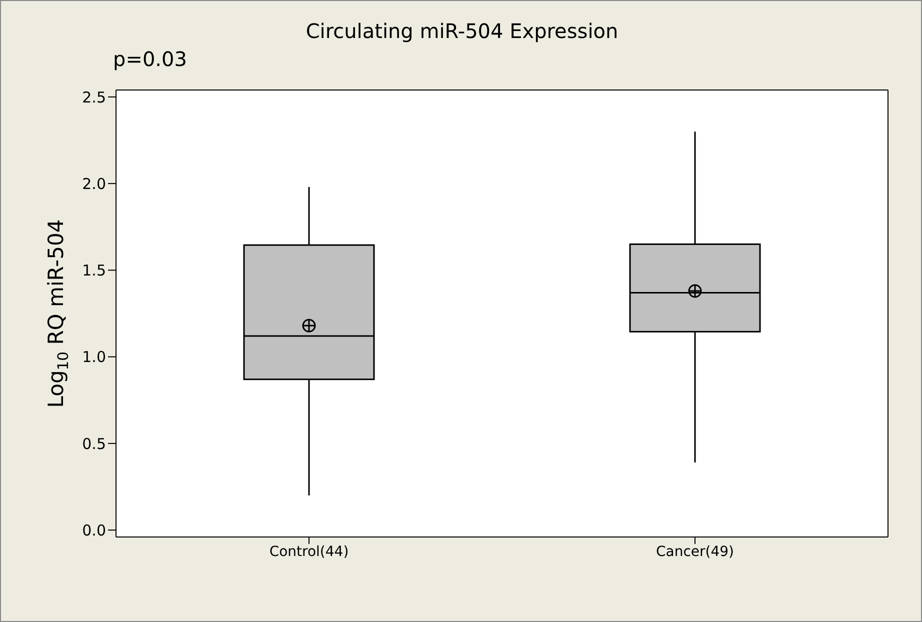  What do you see at coordinates (309, 552) in the screenshot?
I see `x-tick-label: Control(44)` at bounding box center [309, 552].